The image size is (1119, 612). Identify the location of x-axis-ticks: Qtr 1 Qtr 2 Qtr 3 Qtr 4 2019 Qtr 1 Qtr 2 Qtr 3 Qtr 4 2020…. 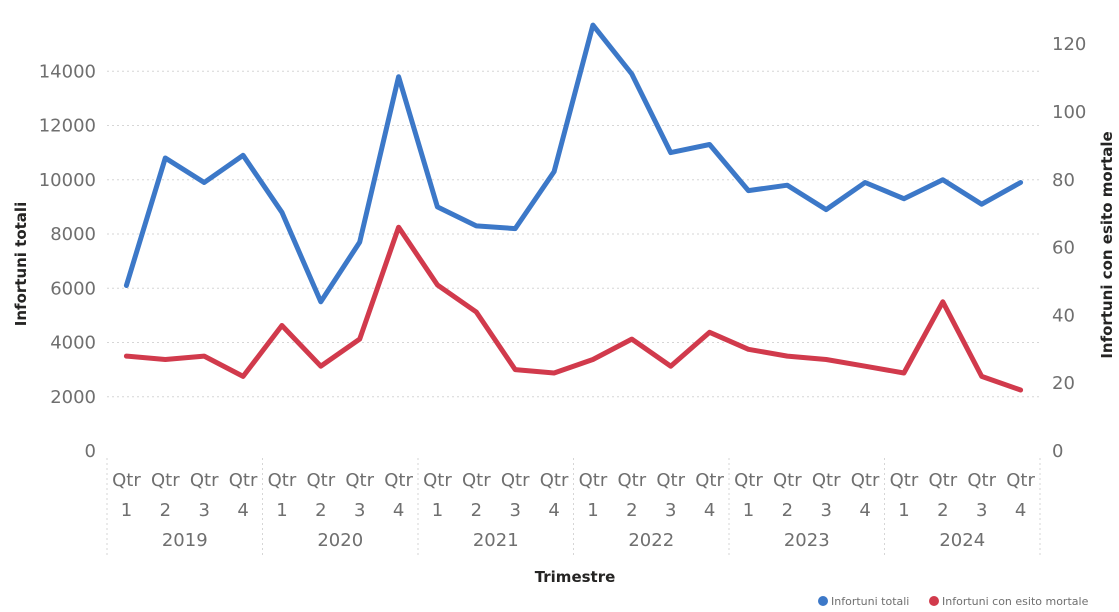
(573, 507).